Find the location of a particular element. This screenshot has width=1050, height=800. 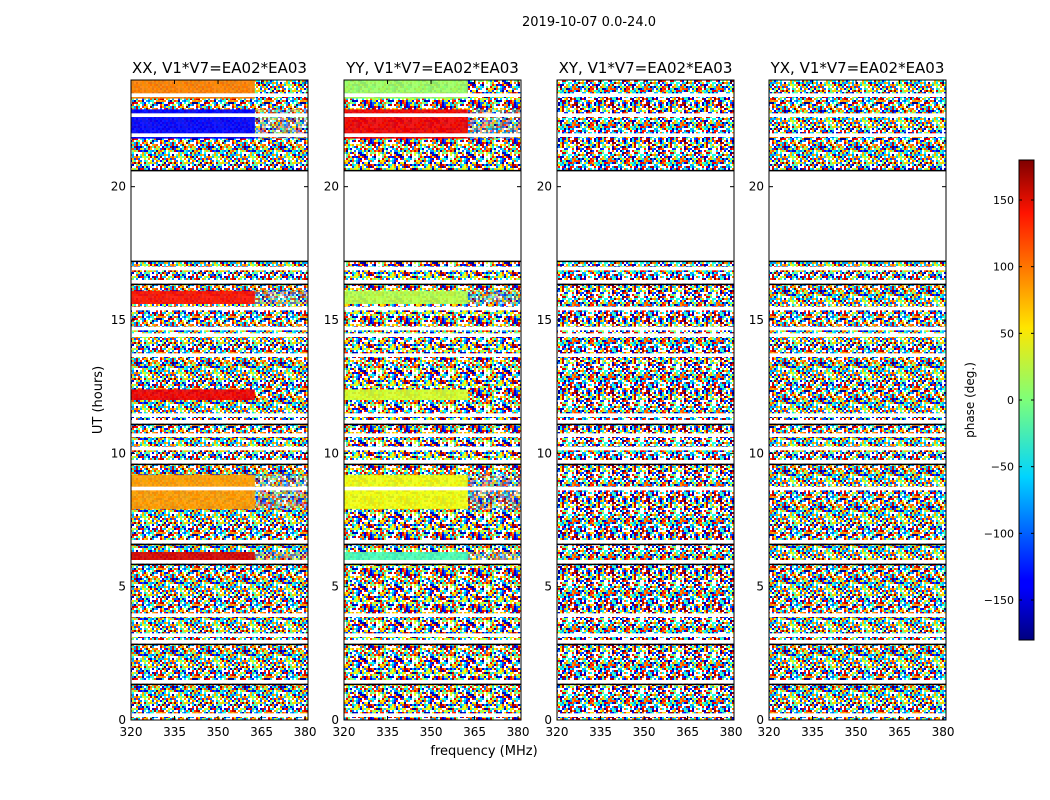

colorbar-tick-label: 0 is located at coordinates (1010, 400).